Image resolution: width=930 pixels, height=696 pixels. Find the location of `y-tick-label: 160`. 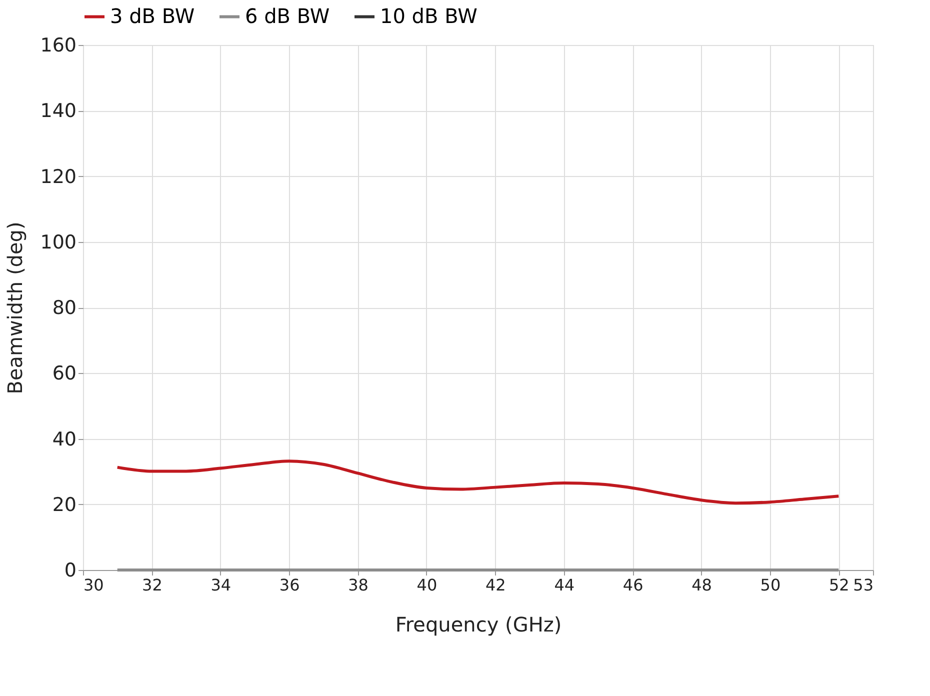

y-tick-label: 160 is located at coordinates (58, 45).